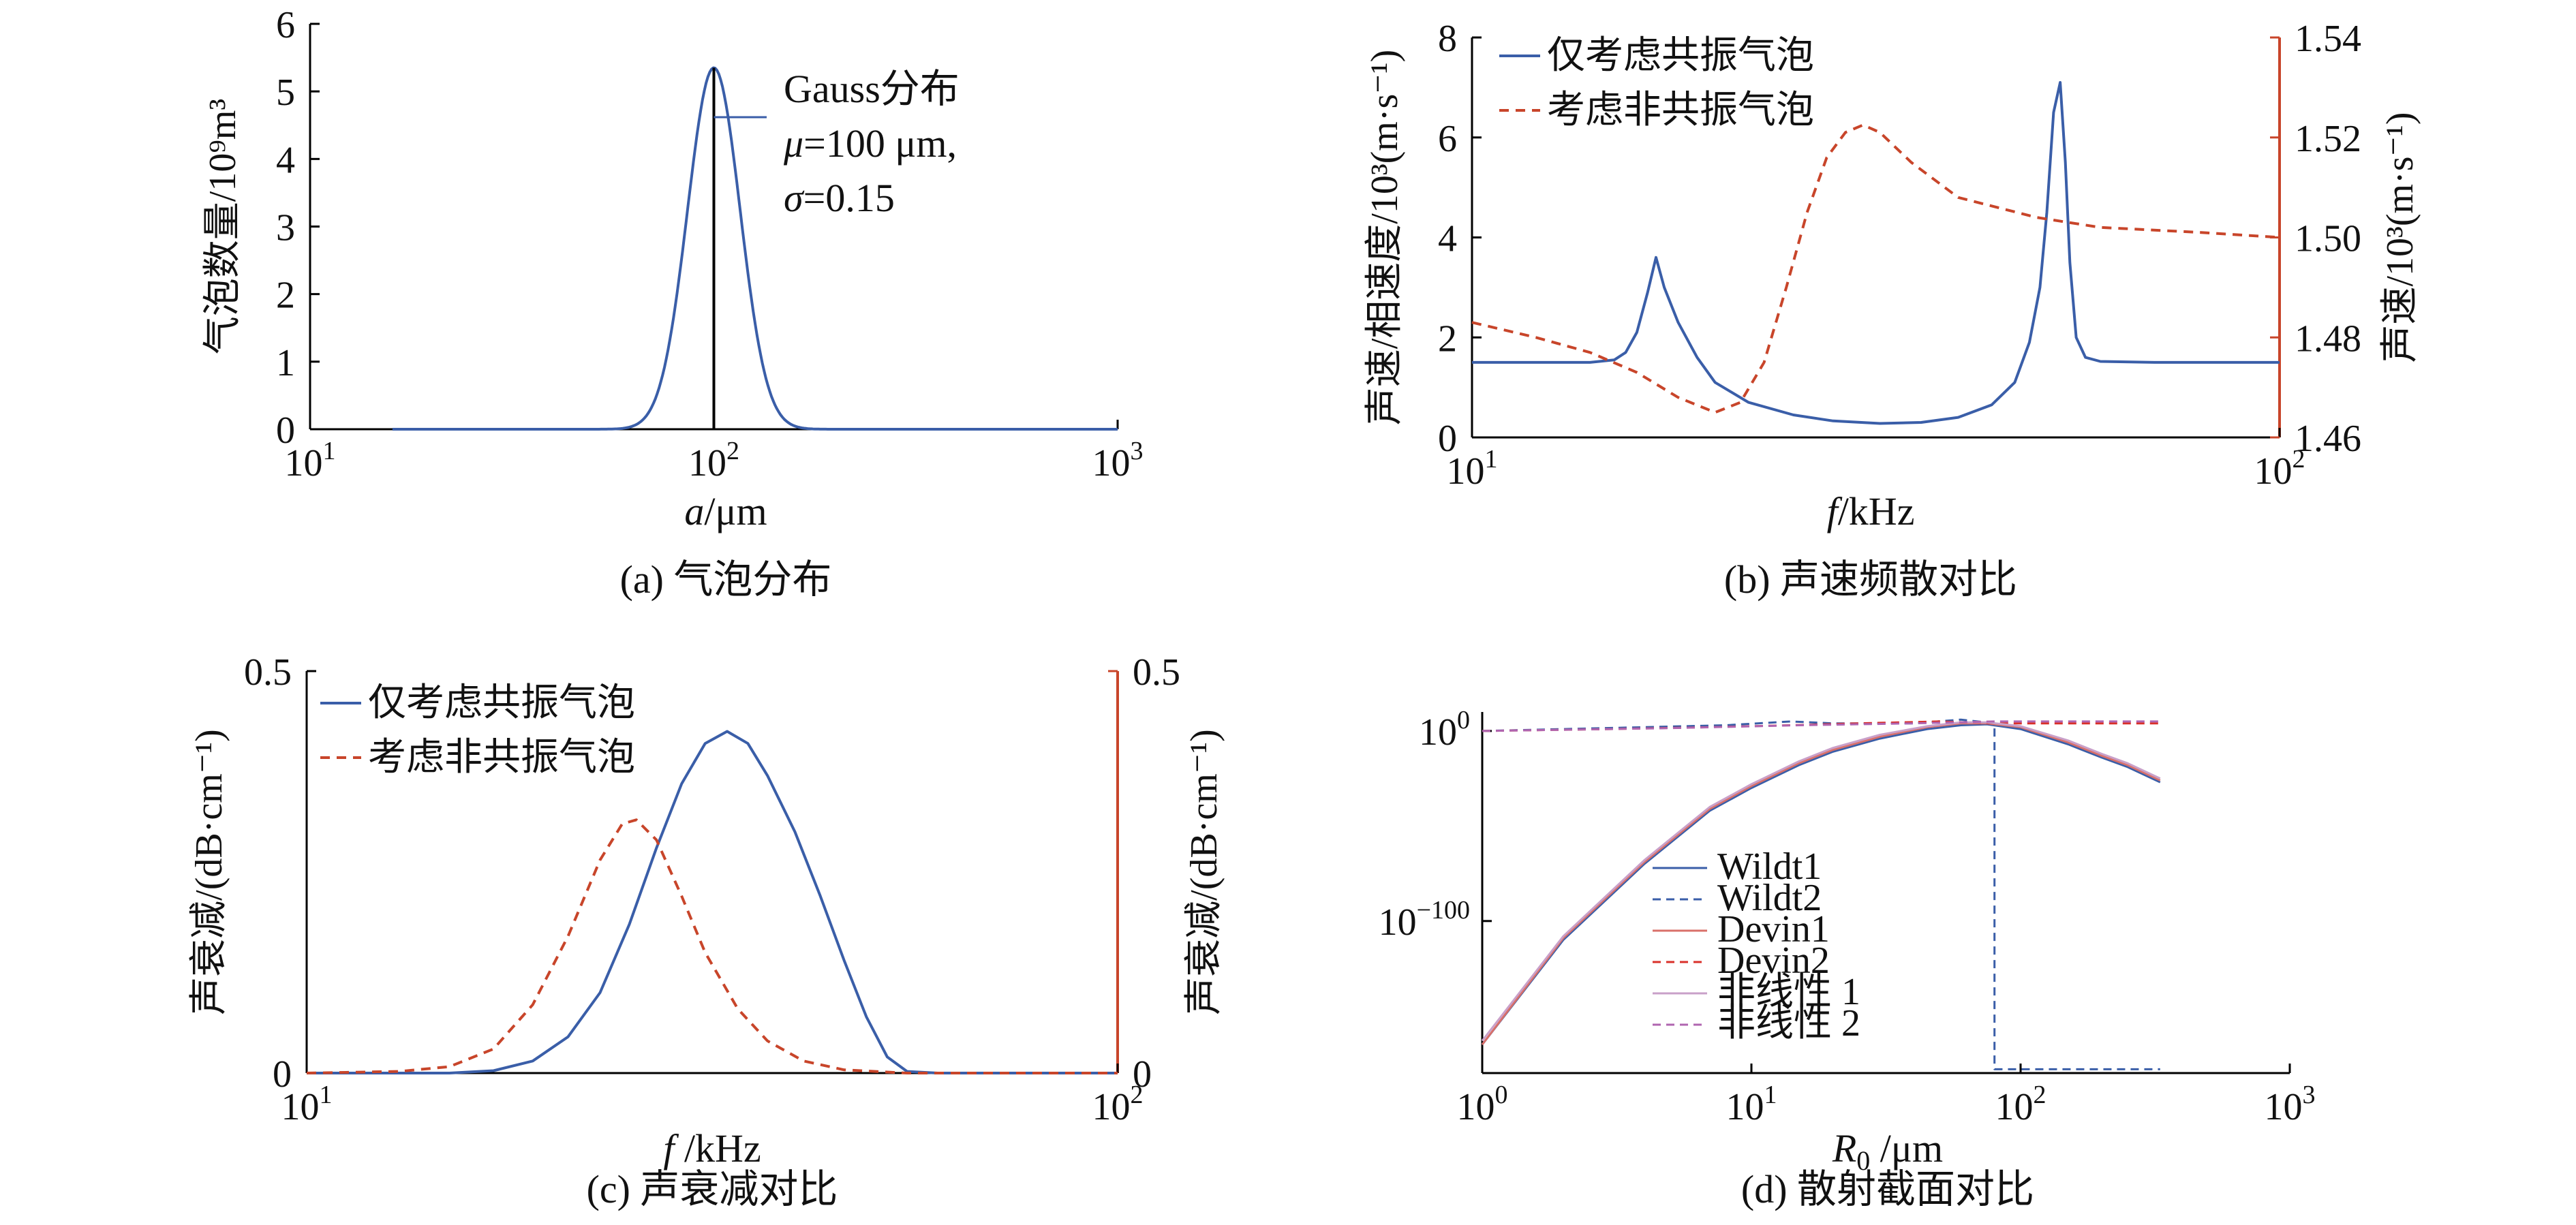  I want to click on y-tick-label: 1, so click(285, 363).